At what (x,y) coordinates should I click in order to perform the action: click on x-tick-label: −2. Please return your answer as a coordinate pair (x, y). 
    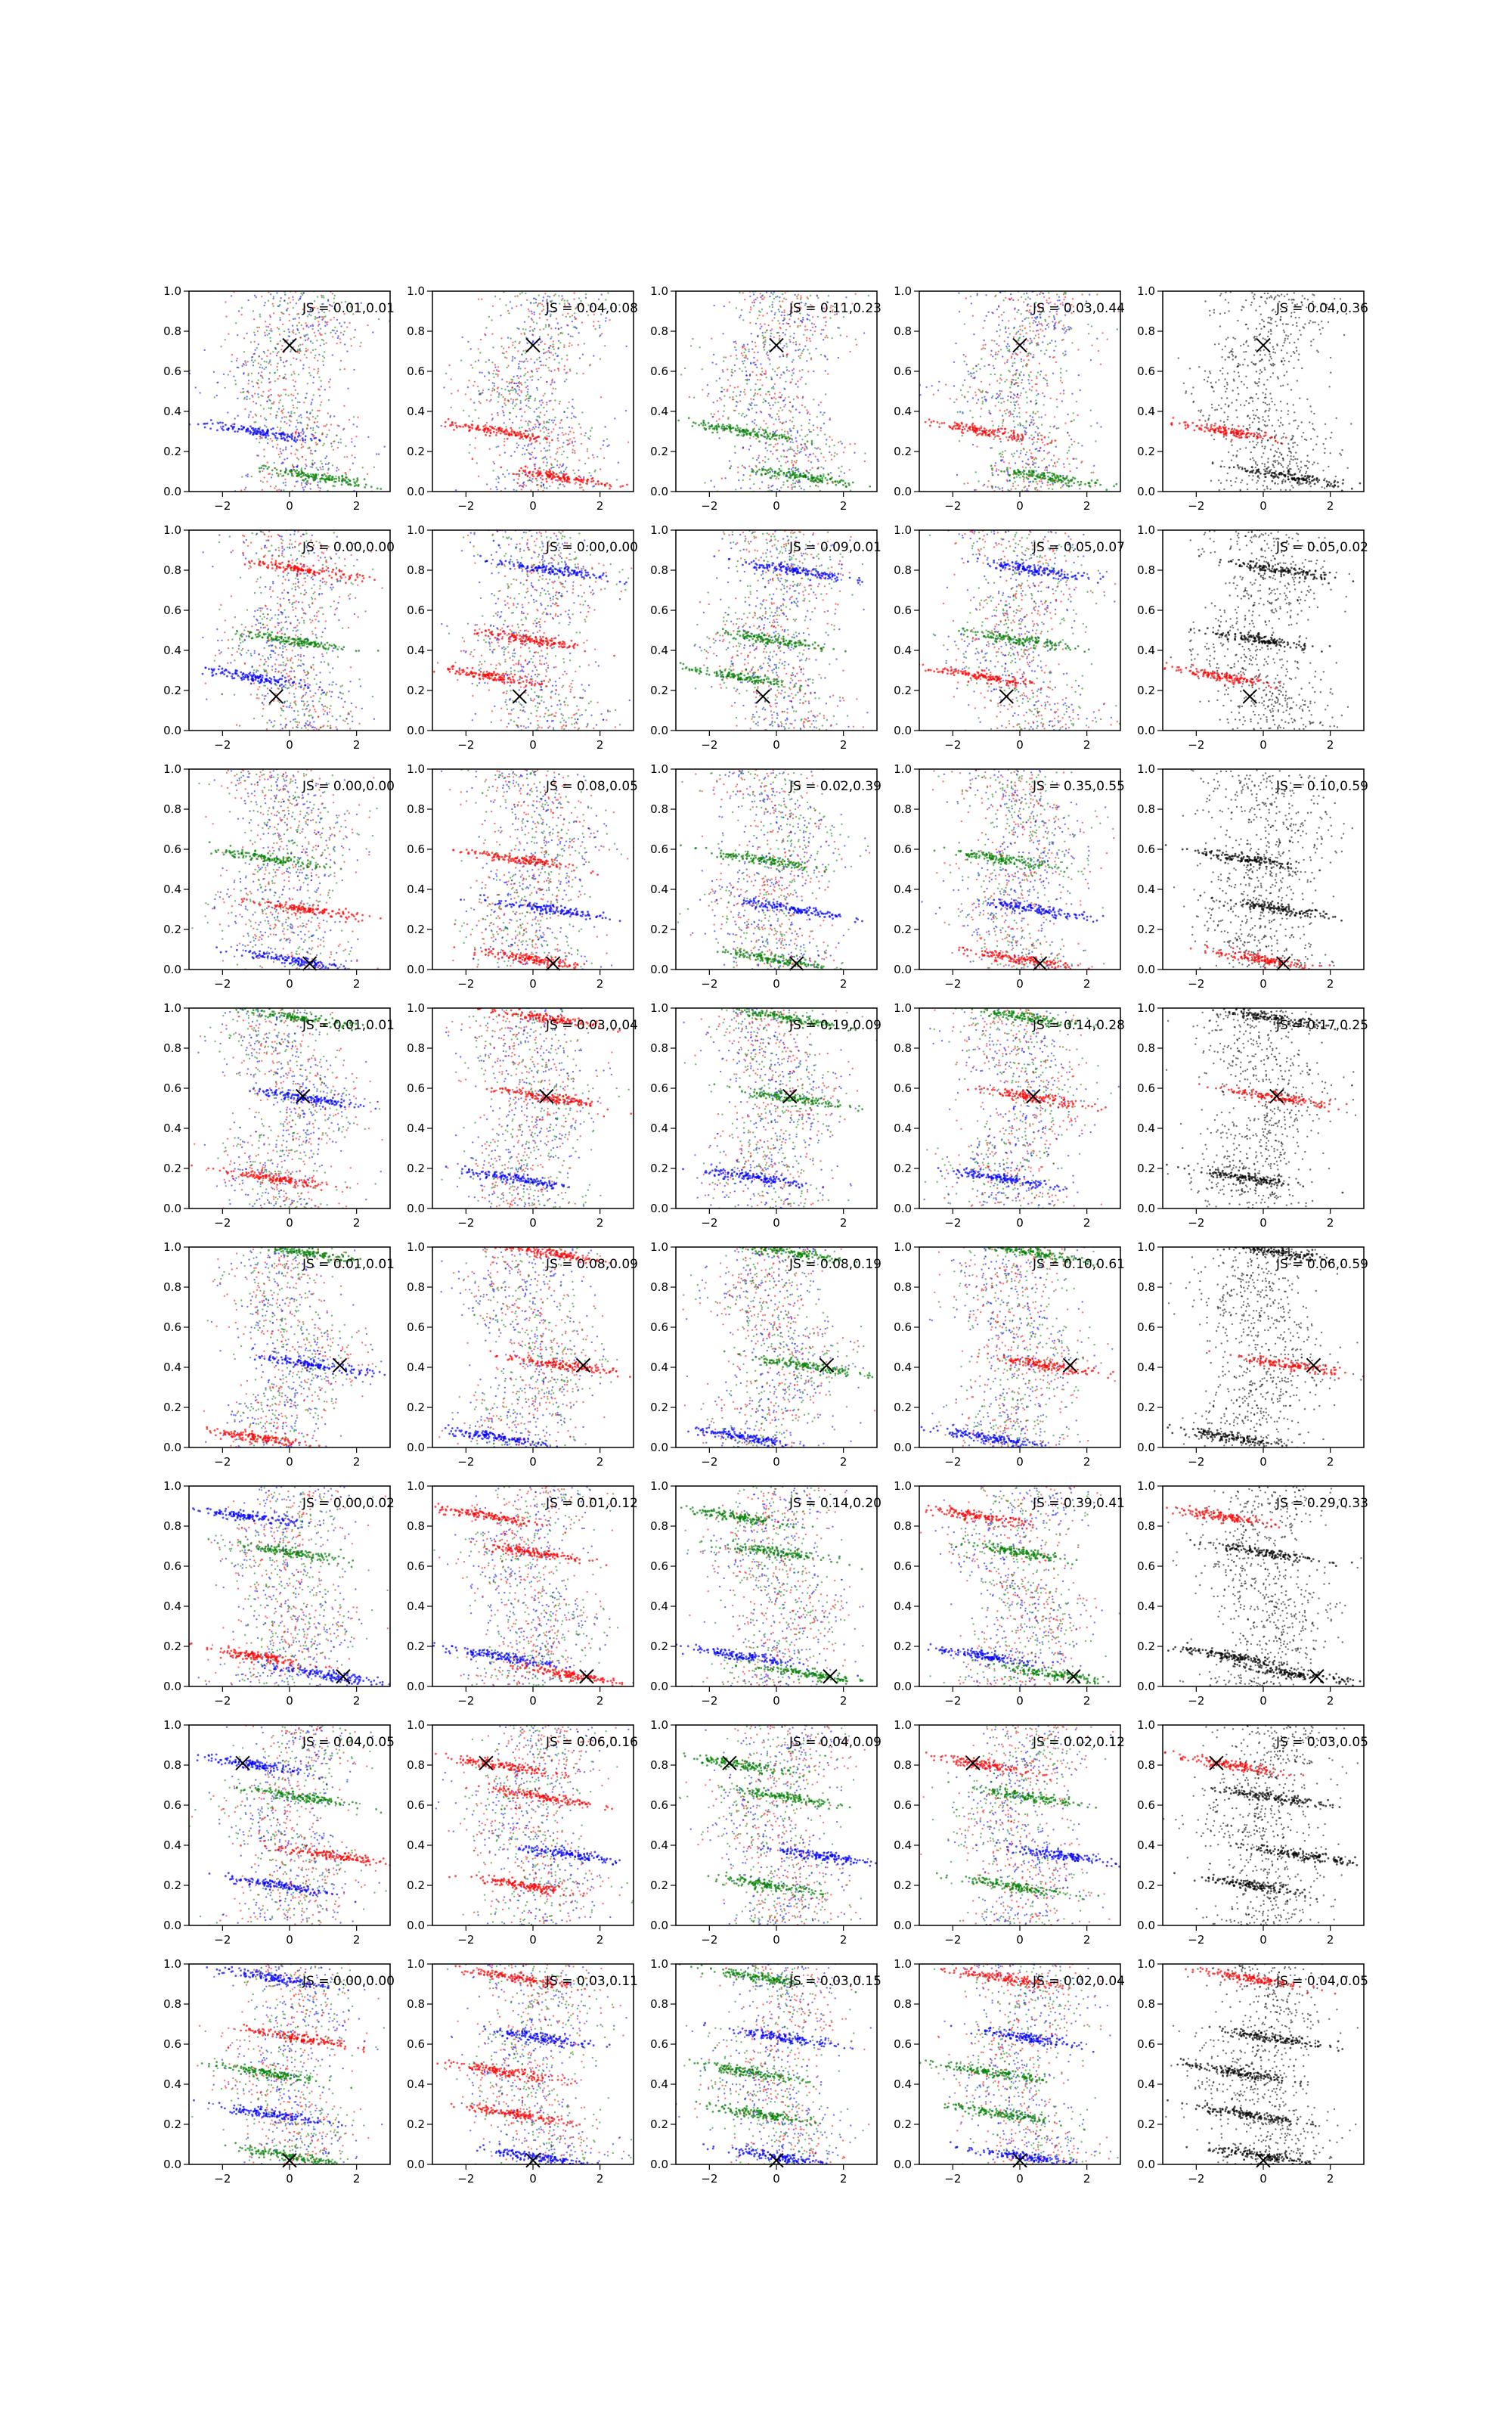
    Looking at the image, I should click on (465, 506).